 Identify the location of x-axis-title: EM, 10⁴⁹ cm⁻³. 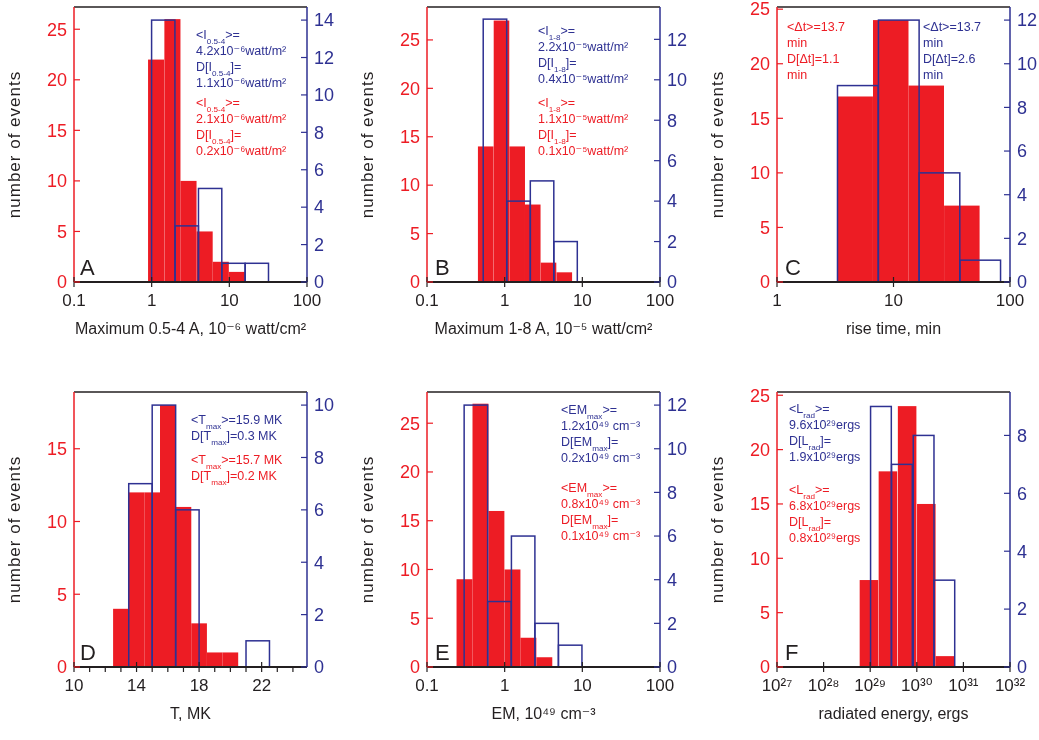
(544, 713).